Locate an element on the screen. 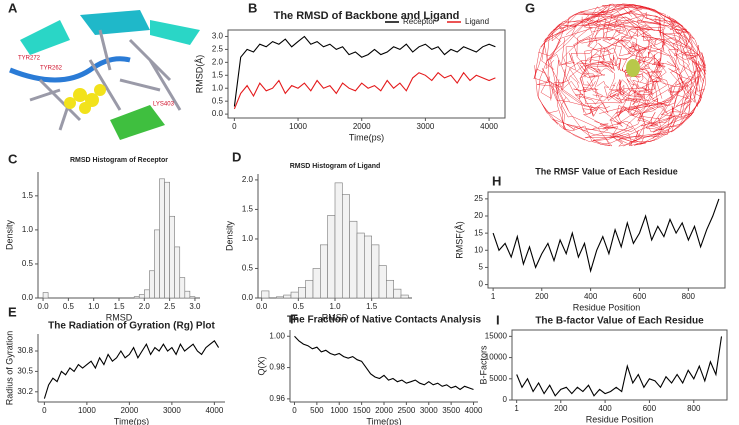 Image resolution: width=739 pixels, height=425 pixels. panel-label: H is located at coordinates (496, 180).